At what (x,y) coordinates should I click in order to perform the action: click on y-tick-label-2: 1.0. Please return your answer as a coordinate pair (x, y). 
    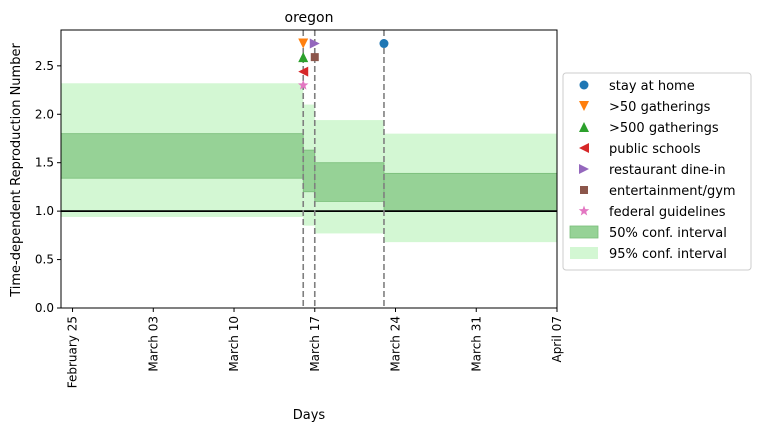
    Looking at the image, I should click on (44, 211).